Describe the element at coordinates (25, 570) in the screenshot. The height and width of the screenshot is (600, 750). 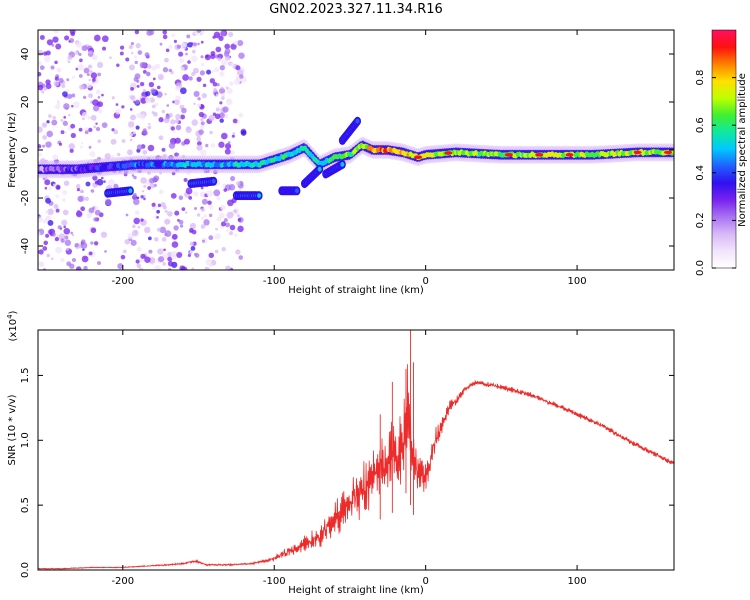
I see `y-tick-label: 0.0` at that location.